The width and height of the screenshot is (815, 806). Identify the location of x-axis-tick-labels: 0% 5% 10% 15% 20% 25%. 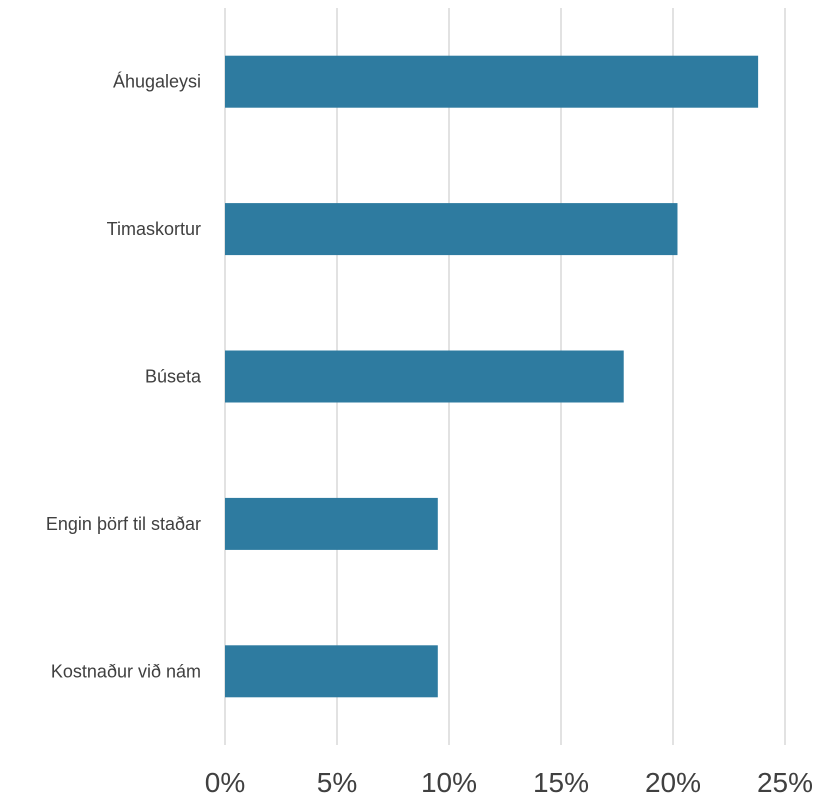
(509, 782).